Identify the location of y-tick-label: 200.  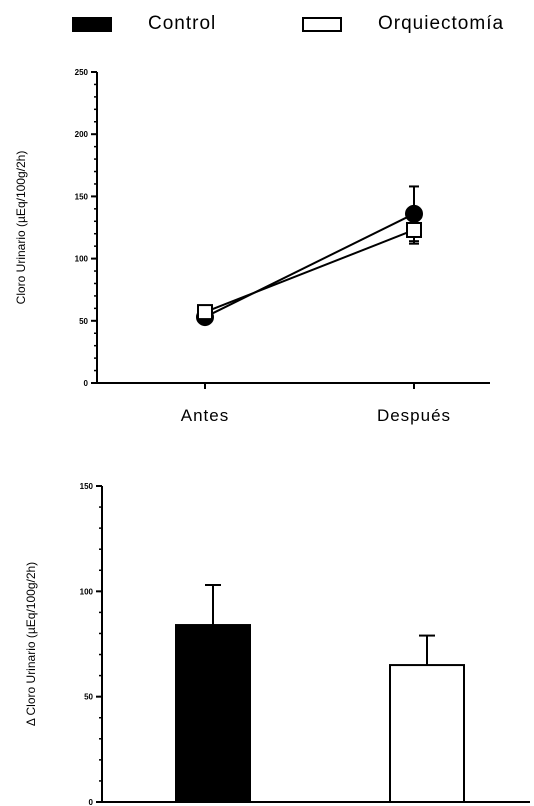
(82, 134).